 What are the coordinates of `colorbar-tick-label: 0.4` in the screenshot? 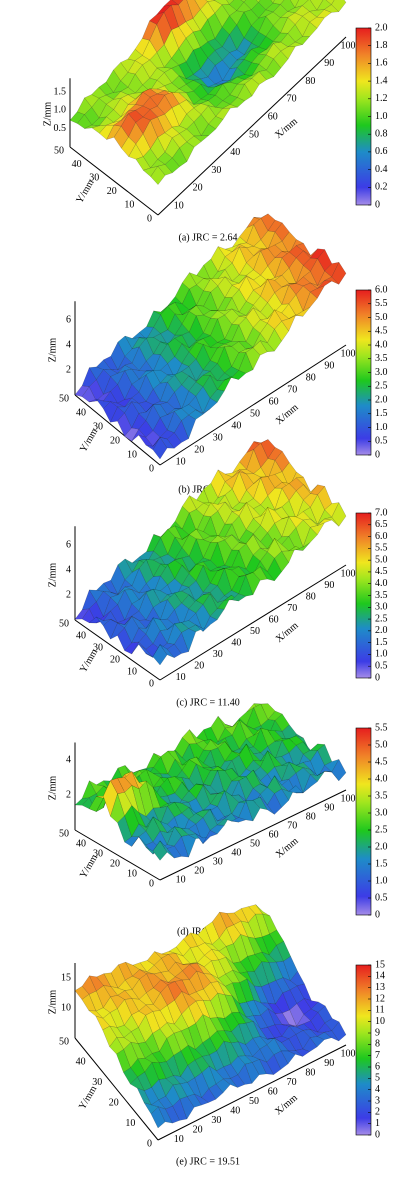 It's located at (381, 169).